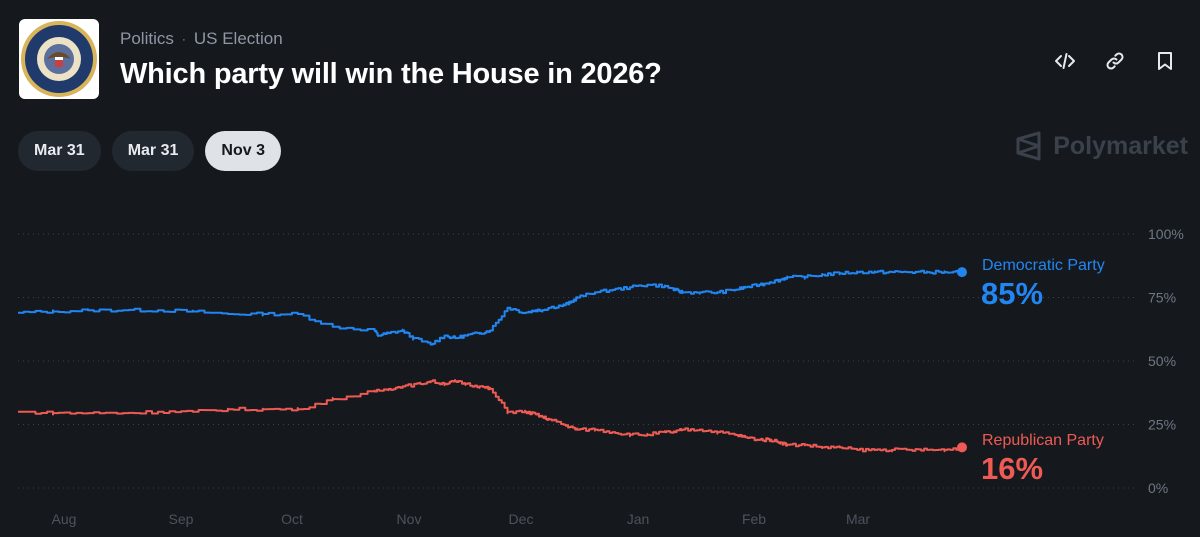  What do you see at coordinates (391, 74) in the screenshot?
I see `page-title: Which party will win the House in 2026?` at bounding box center [391, 74].